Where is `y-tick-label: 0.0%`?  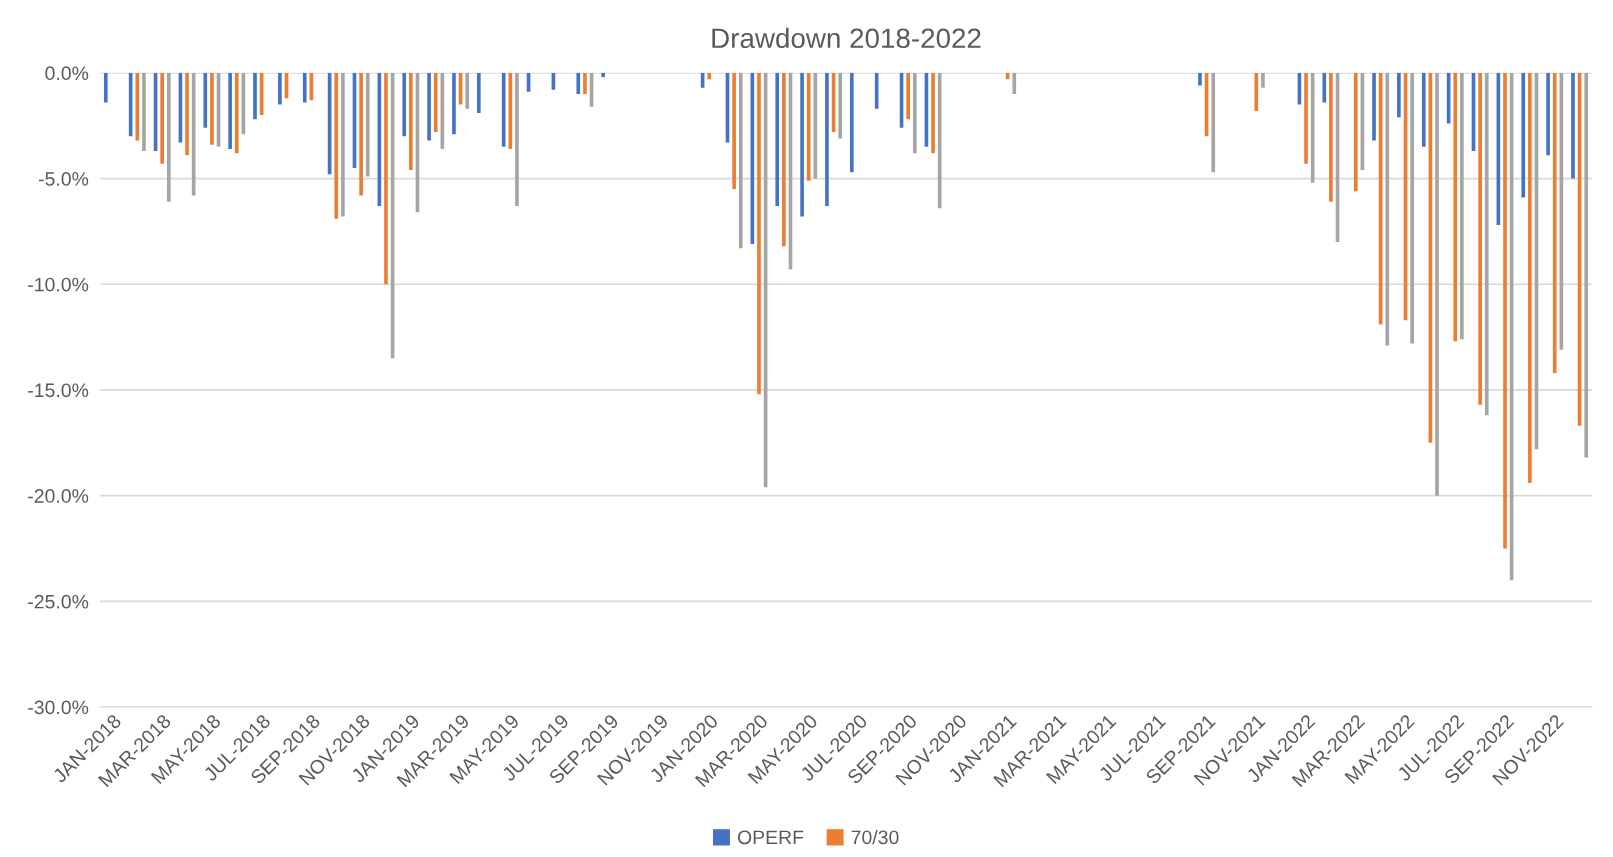 y-tick-label: 0.0% is located at coordinates (67, 73).